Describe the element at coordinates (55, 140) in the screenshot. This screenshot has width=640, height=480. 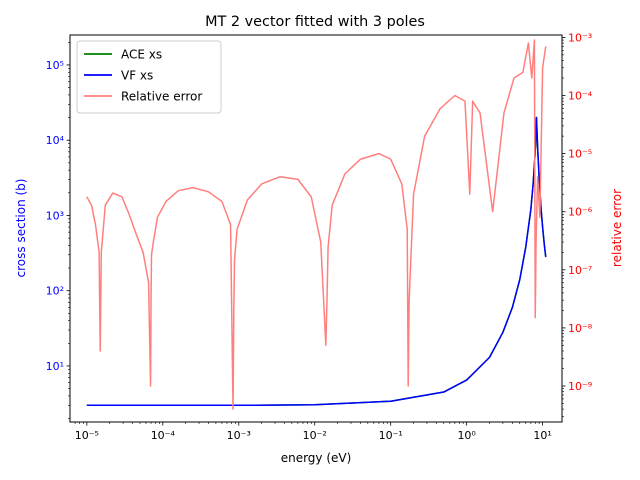
I see `y-tick-label: 10⁴` at that location.